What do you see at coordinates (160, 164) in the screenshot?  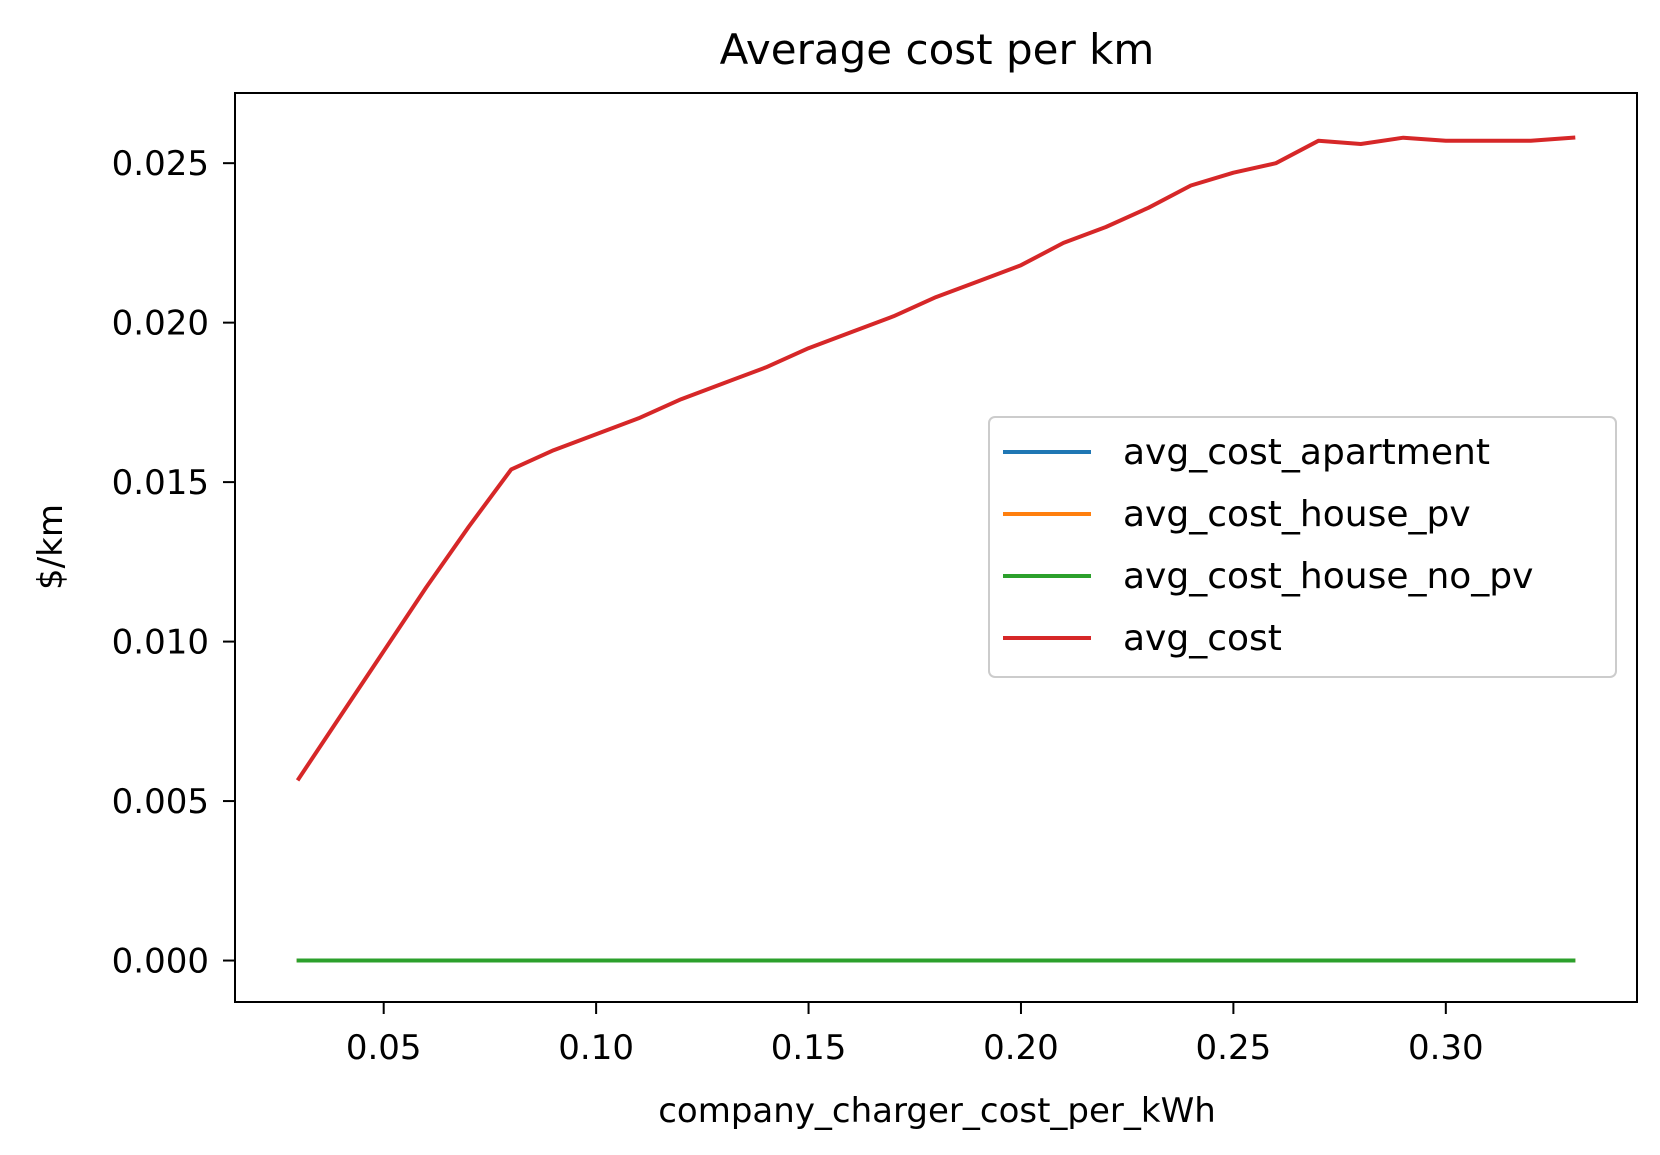 I see `y-tick-label: 0.025` at bounding box center [160, 164].